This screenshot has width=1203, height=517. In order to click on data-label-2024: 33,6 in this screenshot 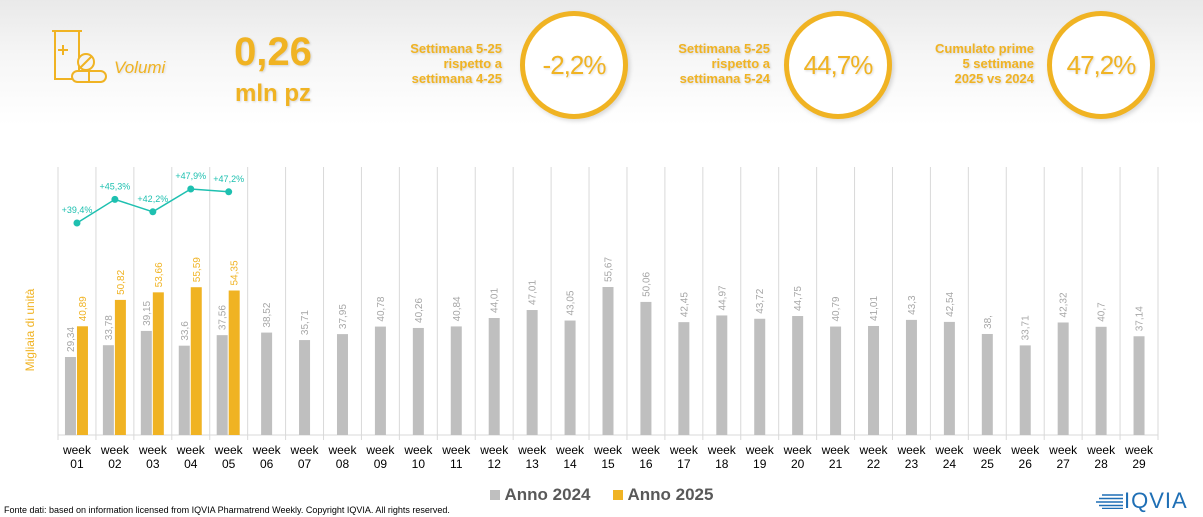, I will do `click(185, 331)`.